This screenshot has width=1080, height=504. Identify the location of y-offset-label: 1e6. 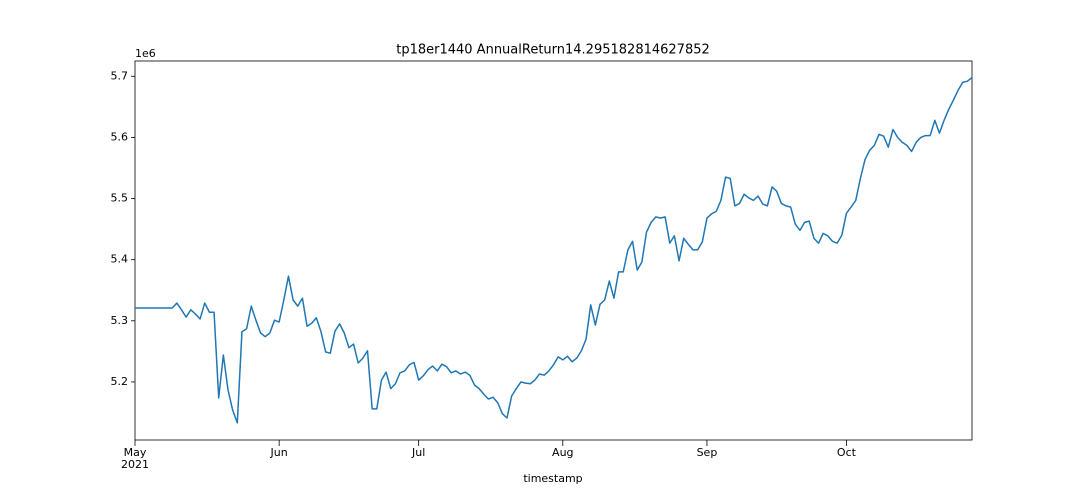
(145, 53).